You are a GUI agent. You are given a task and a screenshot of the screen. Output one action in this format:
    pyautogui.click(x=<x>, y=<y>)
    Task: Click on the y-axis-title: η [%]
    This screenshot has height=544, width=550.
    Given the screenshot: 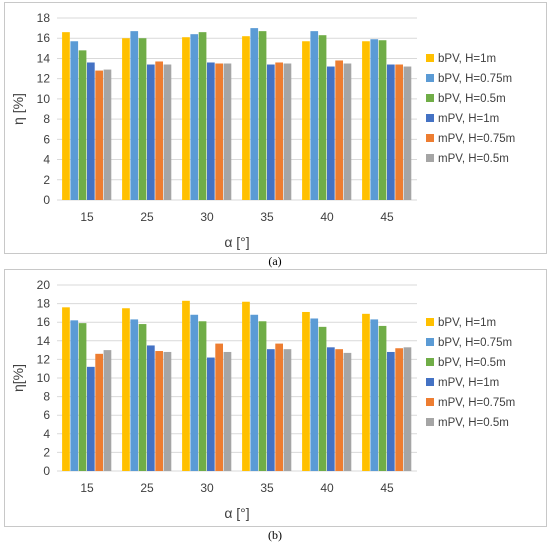 What is the action you would take?
    pyautogui.click(x=18, y=109)
    